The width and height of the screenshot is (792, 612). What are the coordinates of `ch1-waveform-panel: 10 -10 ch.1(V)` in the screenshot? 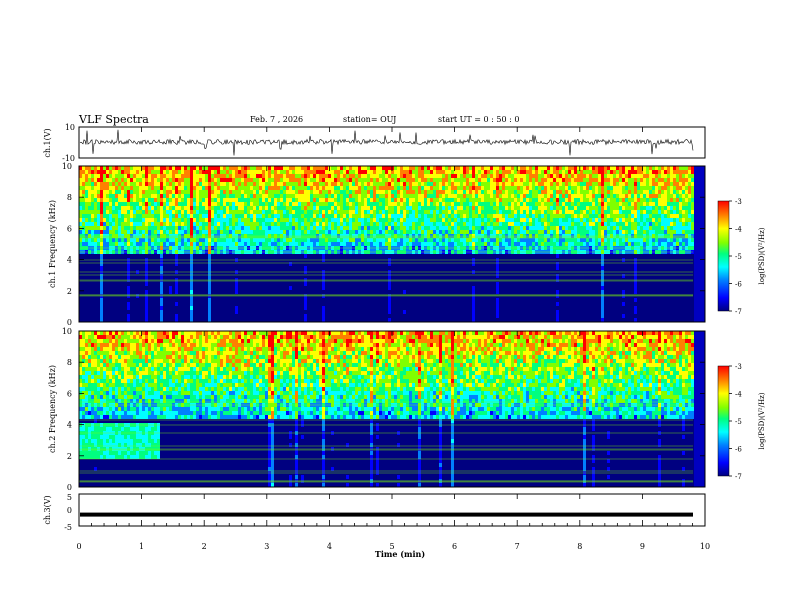 It's located at (374, 143).